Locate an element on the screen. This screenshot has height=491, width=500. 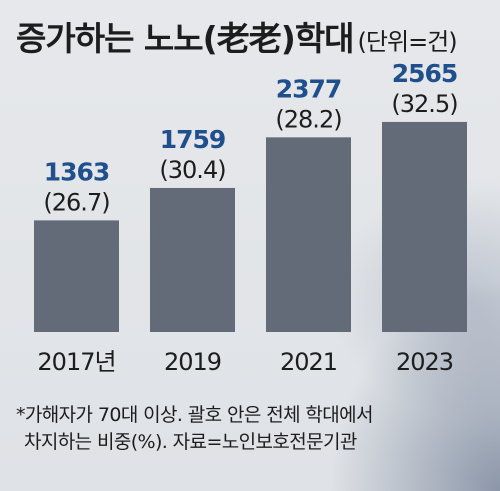
percent-label-1: (30.4) is located at coordinates (192, 170).